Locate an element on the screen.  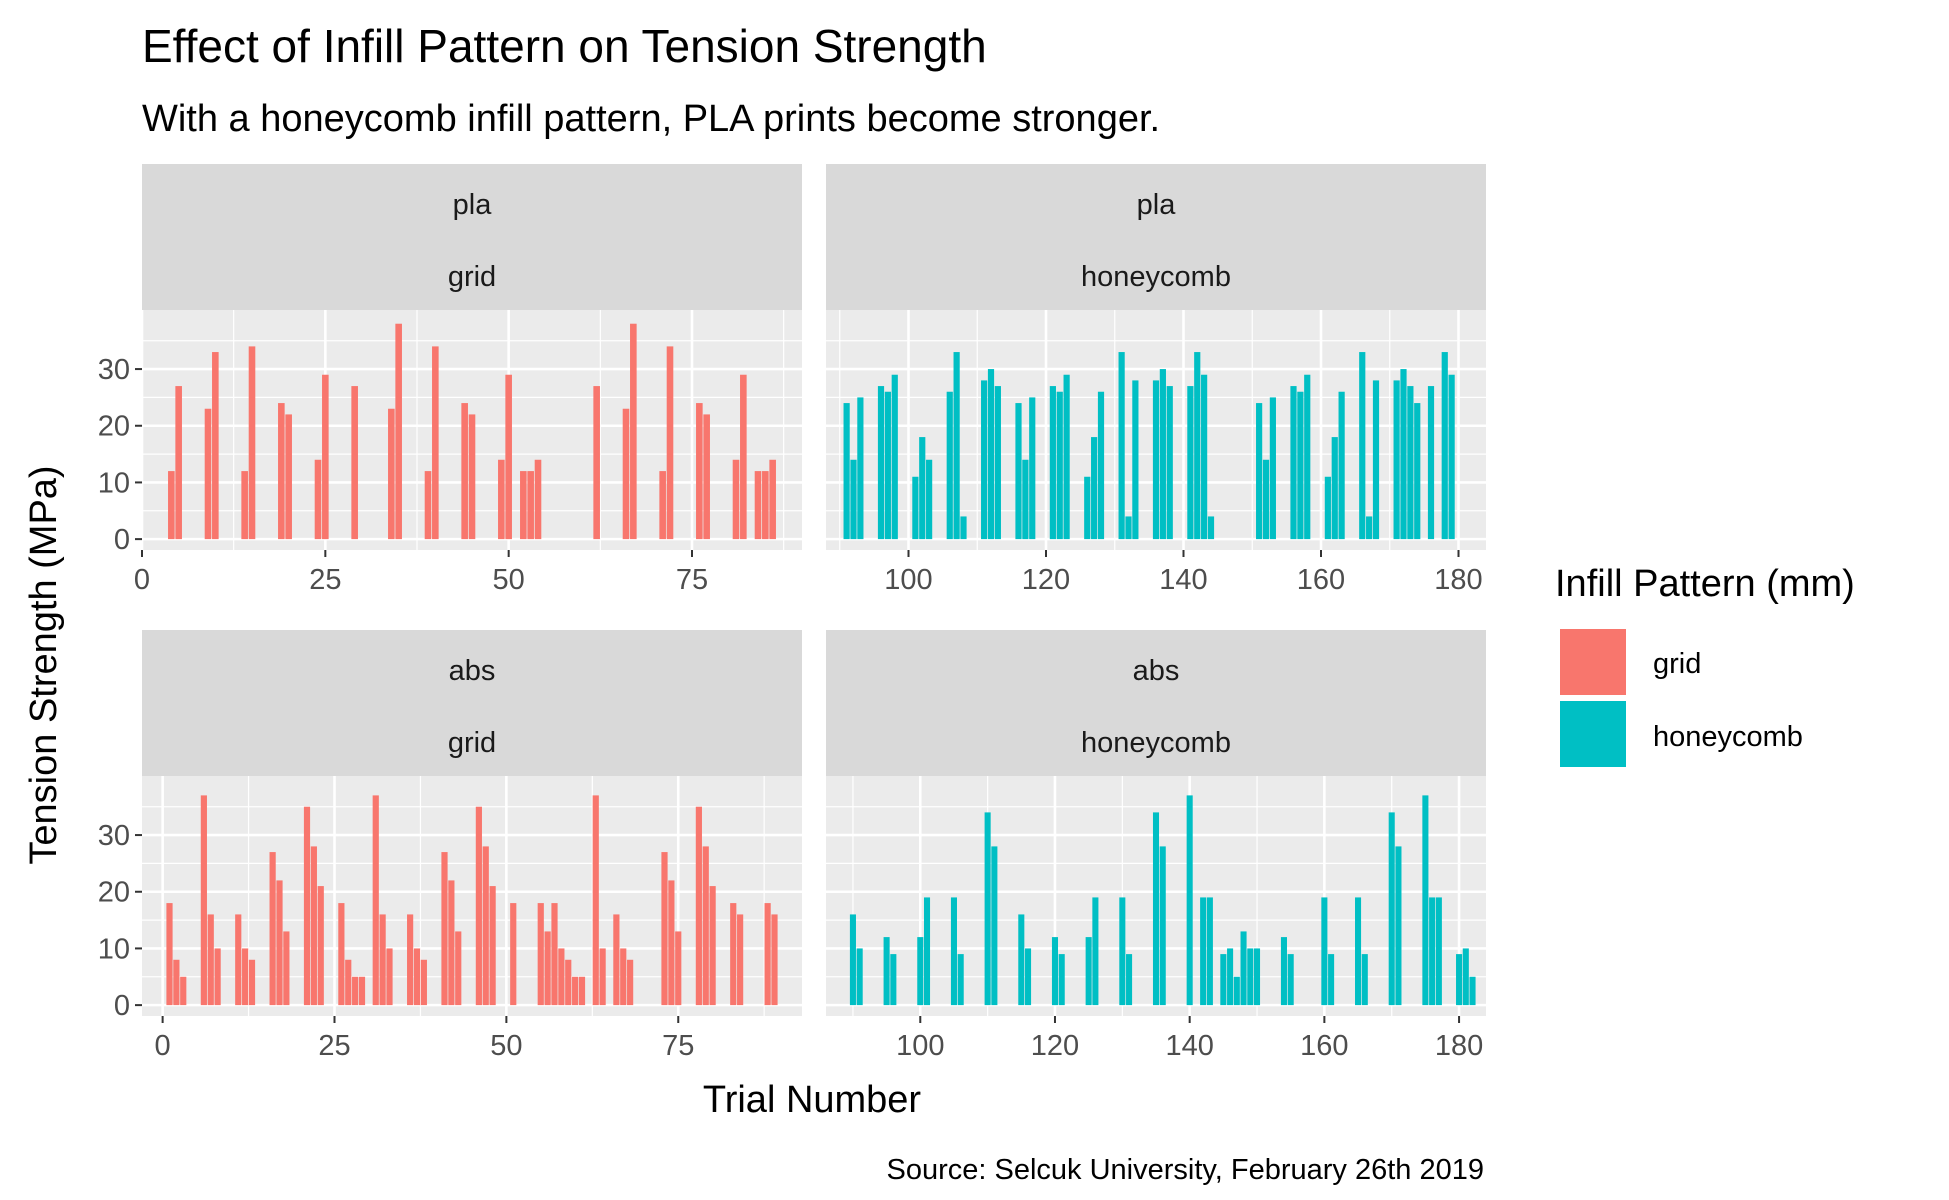
legend-key-honeycomb is located at coordinates (1593, 734).